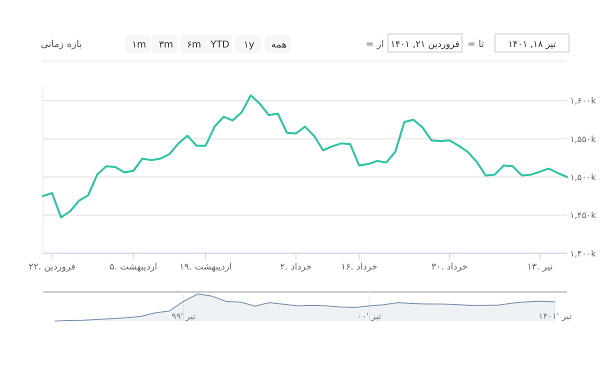 The width and height of the screenshot is (600, 374). What do you see at coordinates (540, 267) in the screenshot?
I see `x-tick-label: ۱۳. تیر` at bounding box center [540, 267].